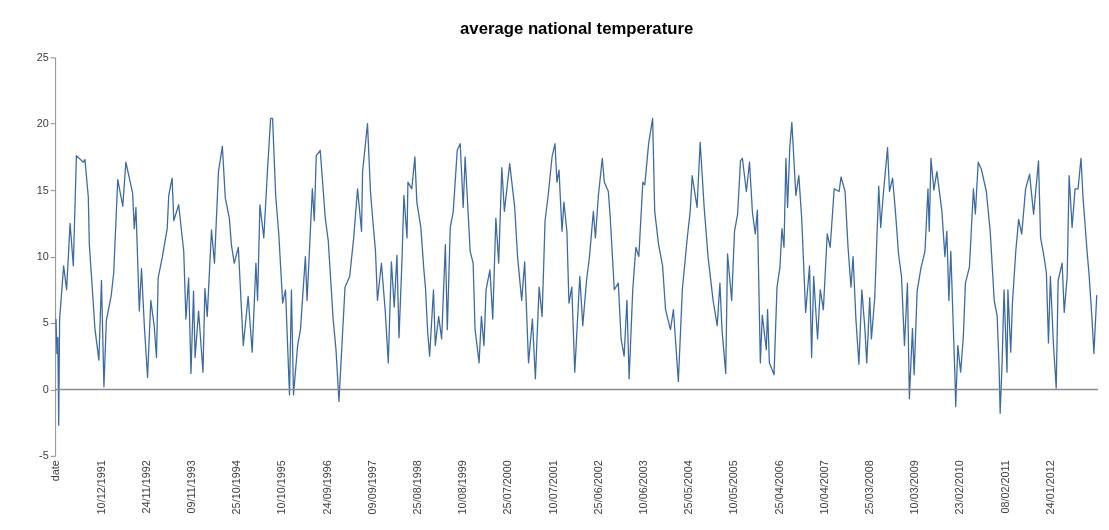  What do you see at coordinates (44, 455) in the screenshot?
I see `y-tick-label: -5` at bounding box center [44, 455].